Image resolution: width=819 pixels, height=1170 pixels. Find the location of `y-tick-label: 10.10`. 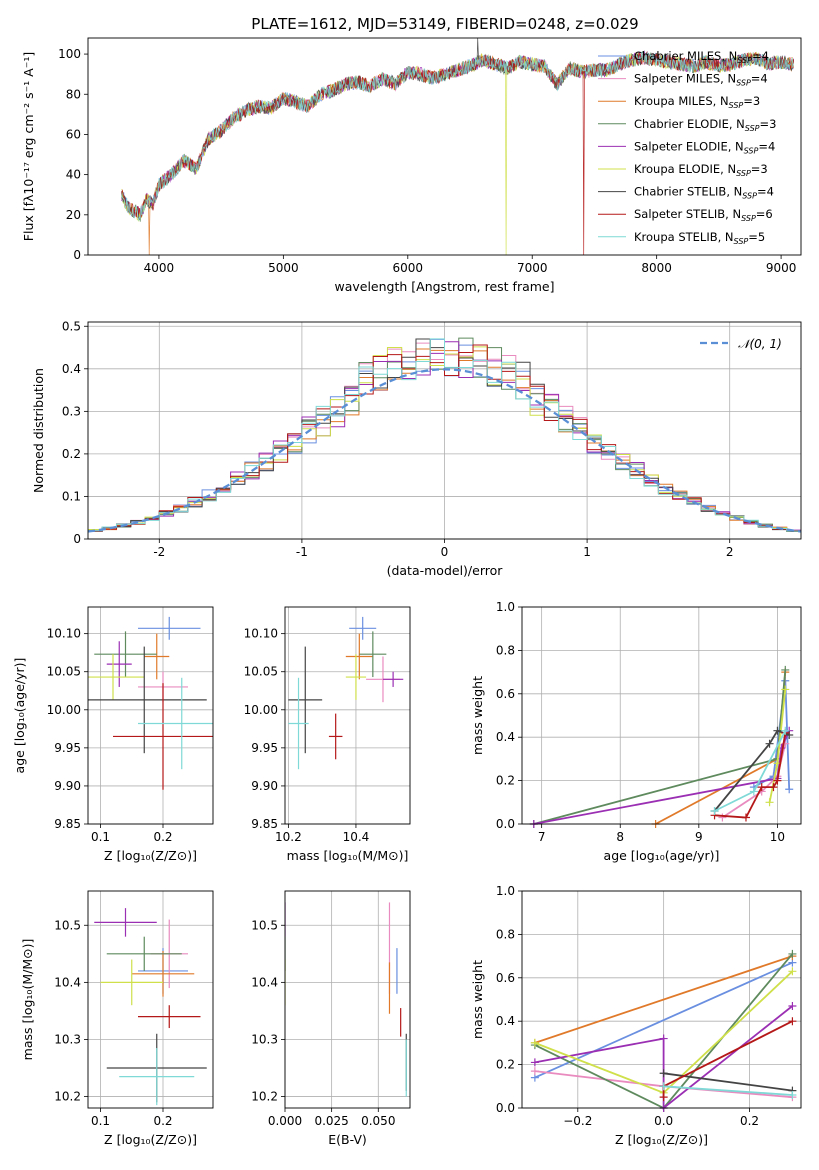

y-tick-label: 10.10 is located at coordinates (261, 634).